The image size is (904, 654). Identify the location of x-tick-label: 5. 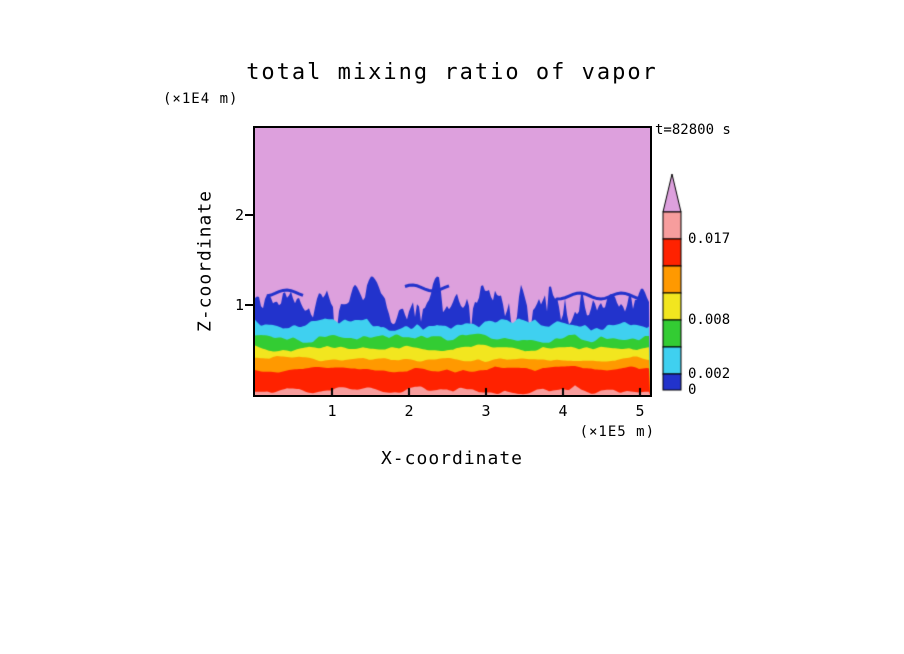
(640, 411).